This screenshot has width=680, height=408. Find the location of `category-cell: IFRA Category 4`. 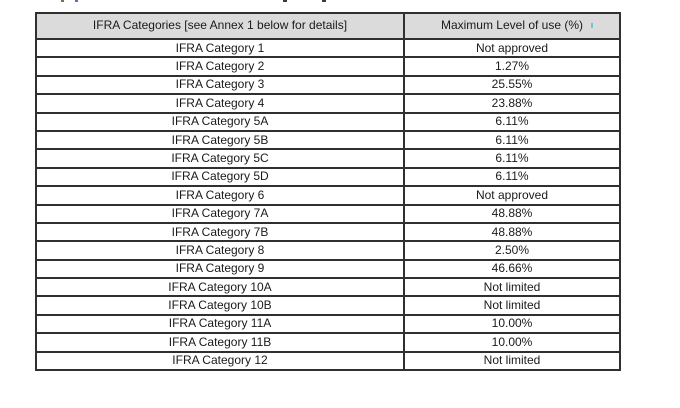

category-cell: IFRA Category 4 is located at coordinates (220, 103).